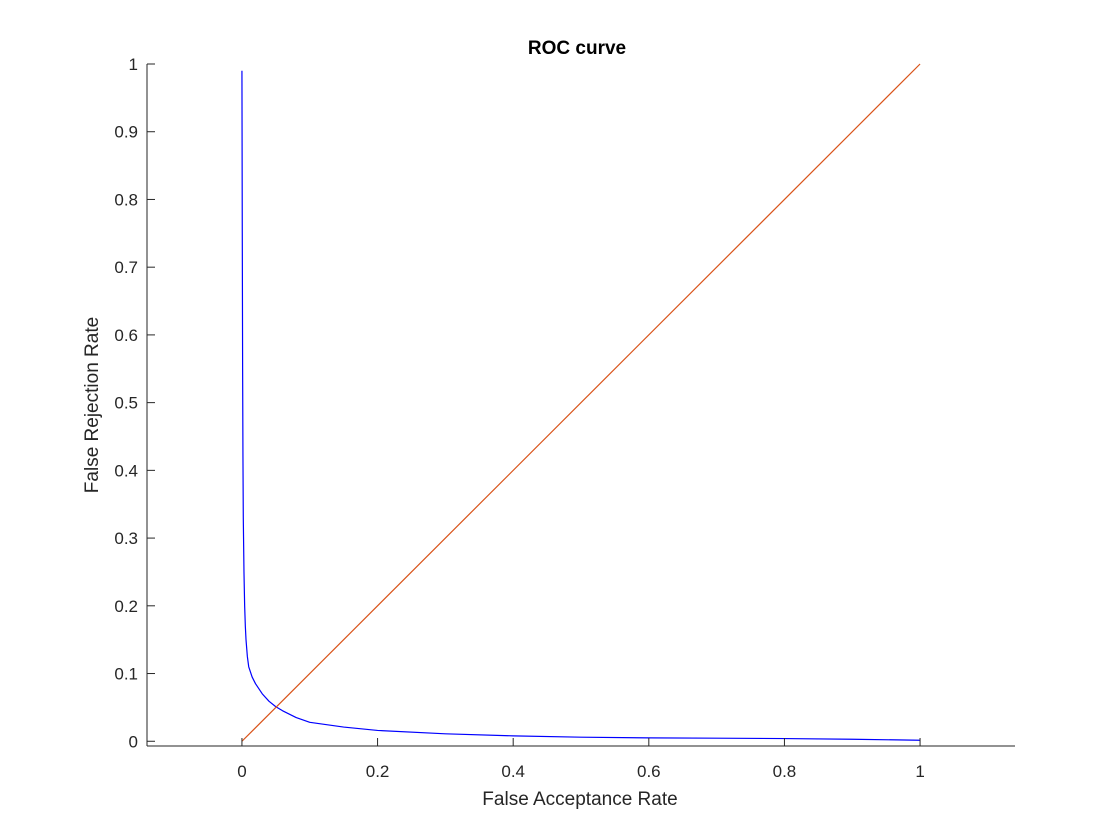 Image resolution: width=1120 pixels, height=840 pixels. I want to click on x-tick-label: 0, so click(241, 771).